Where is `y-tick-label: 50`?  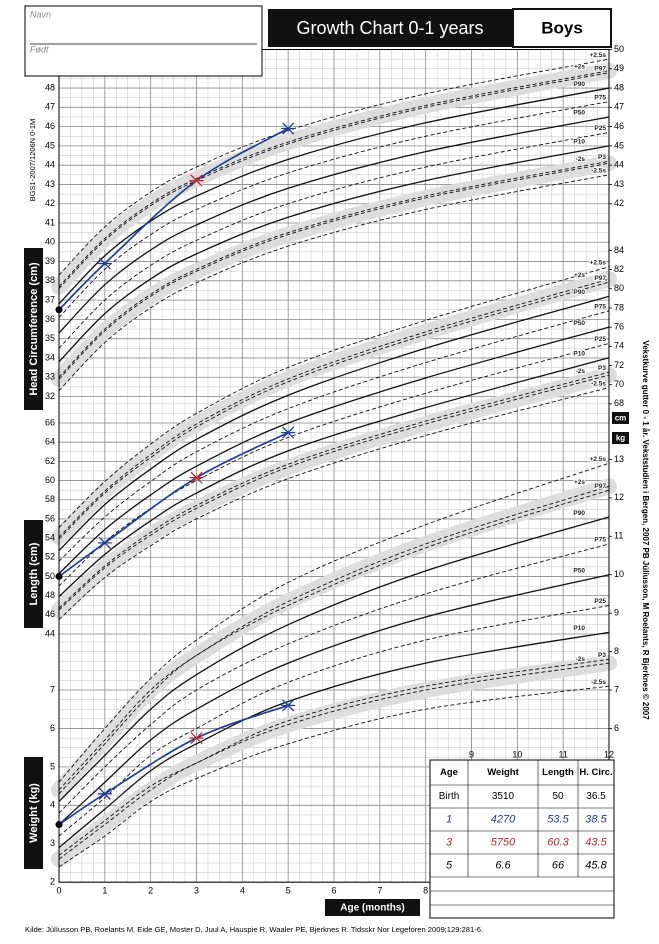 y-tick-label: 50 is located at coordinates (50, 576).